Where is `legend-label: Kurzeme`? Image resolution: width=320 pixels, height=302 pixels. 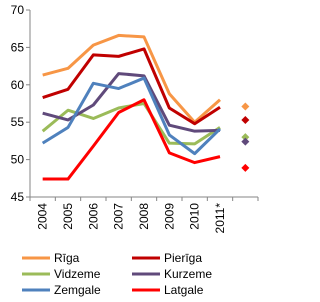 legend-label: Kurzeme is located at coordinates (188, 274).